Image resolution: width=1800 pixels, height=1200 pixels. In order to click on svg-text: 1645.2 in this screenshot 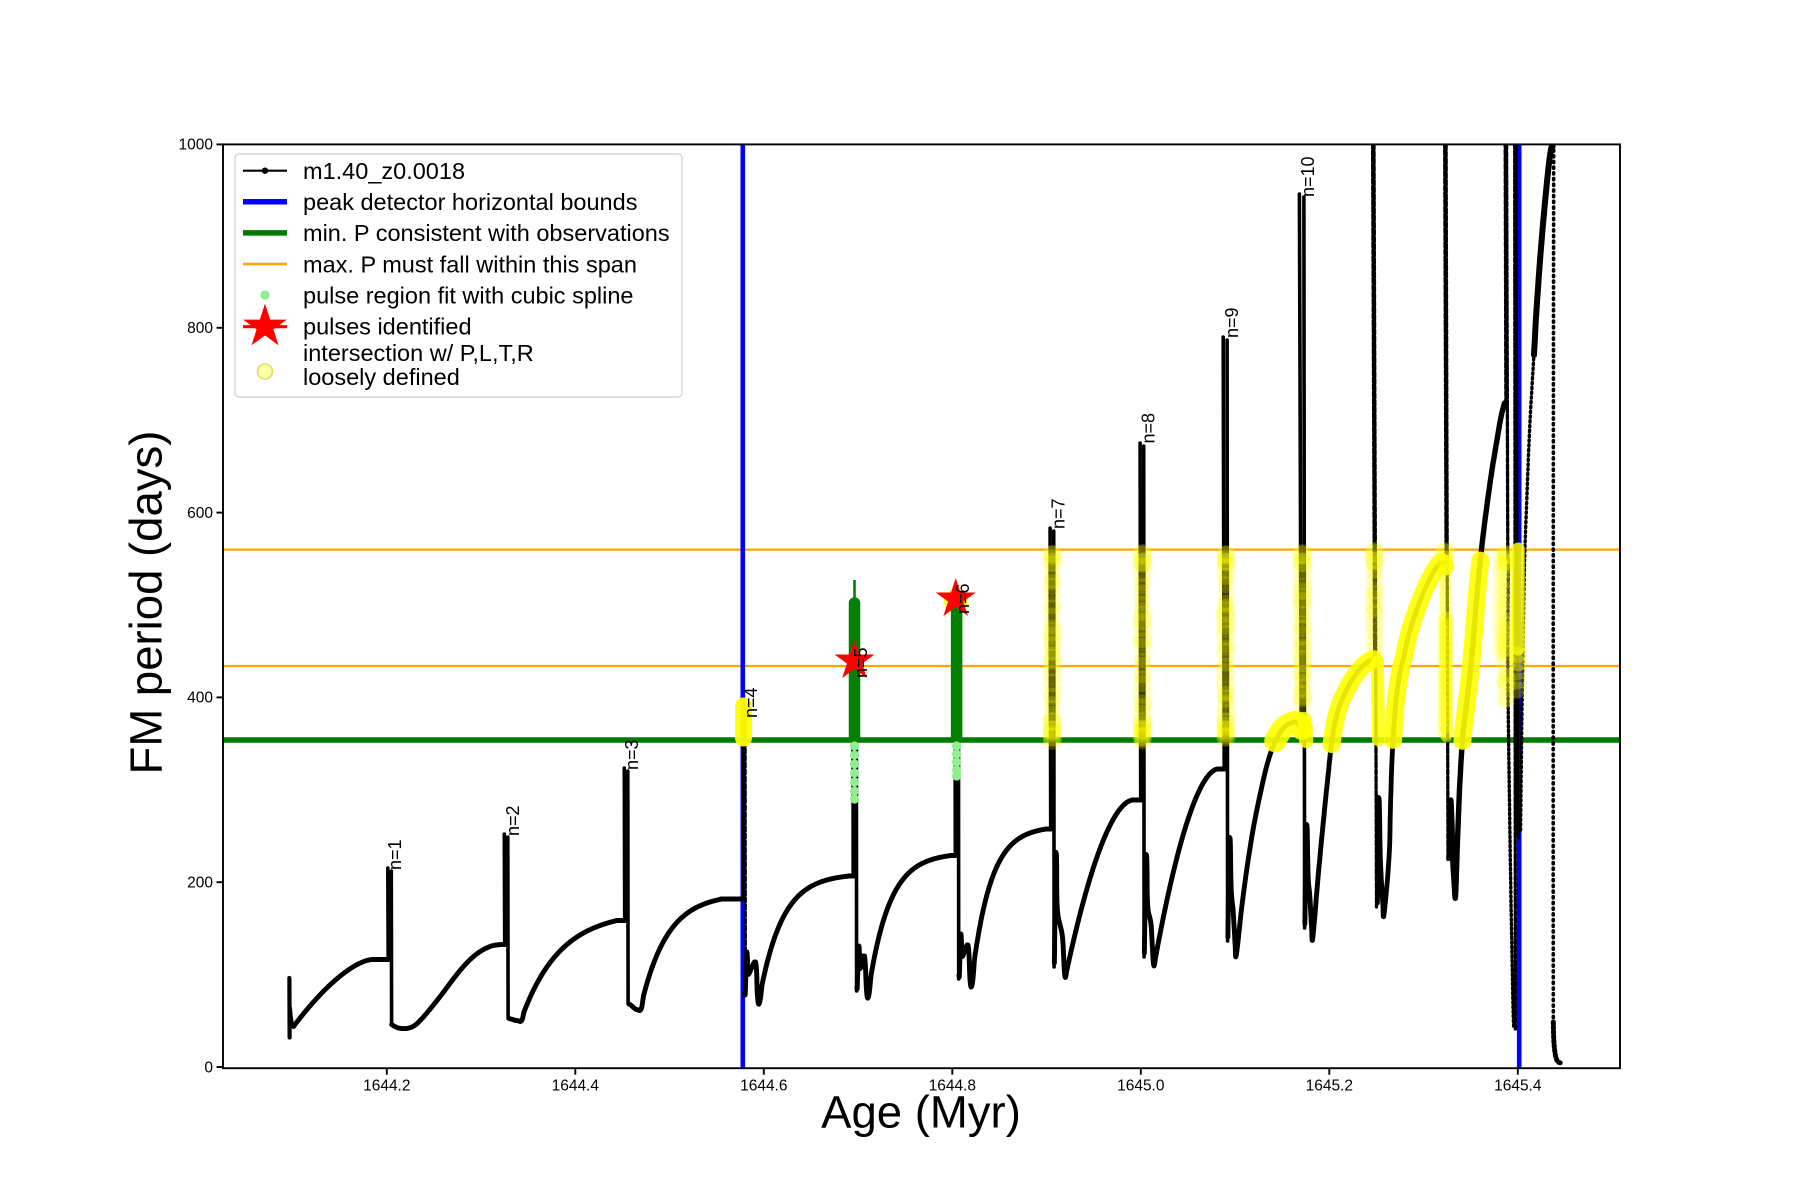, I will do `click(1329, 1085)`.